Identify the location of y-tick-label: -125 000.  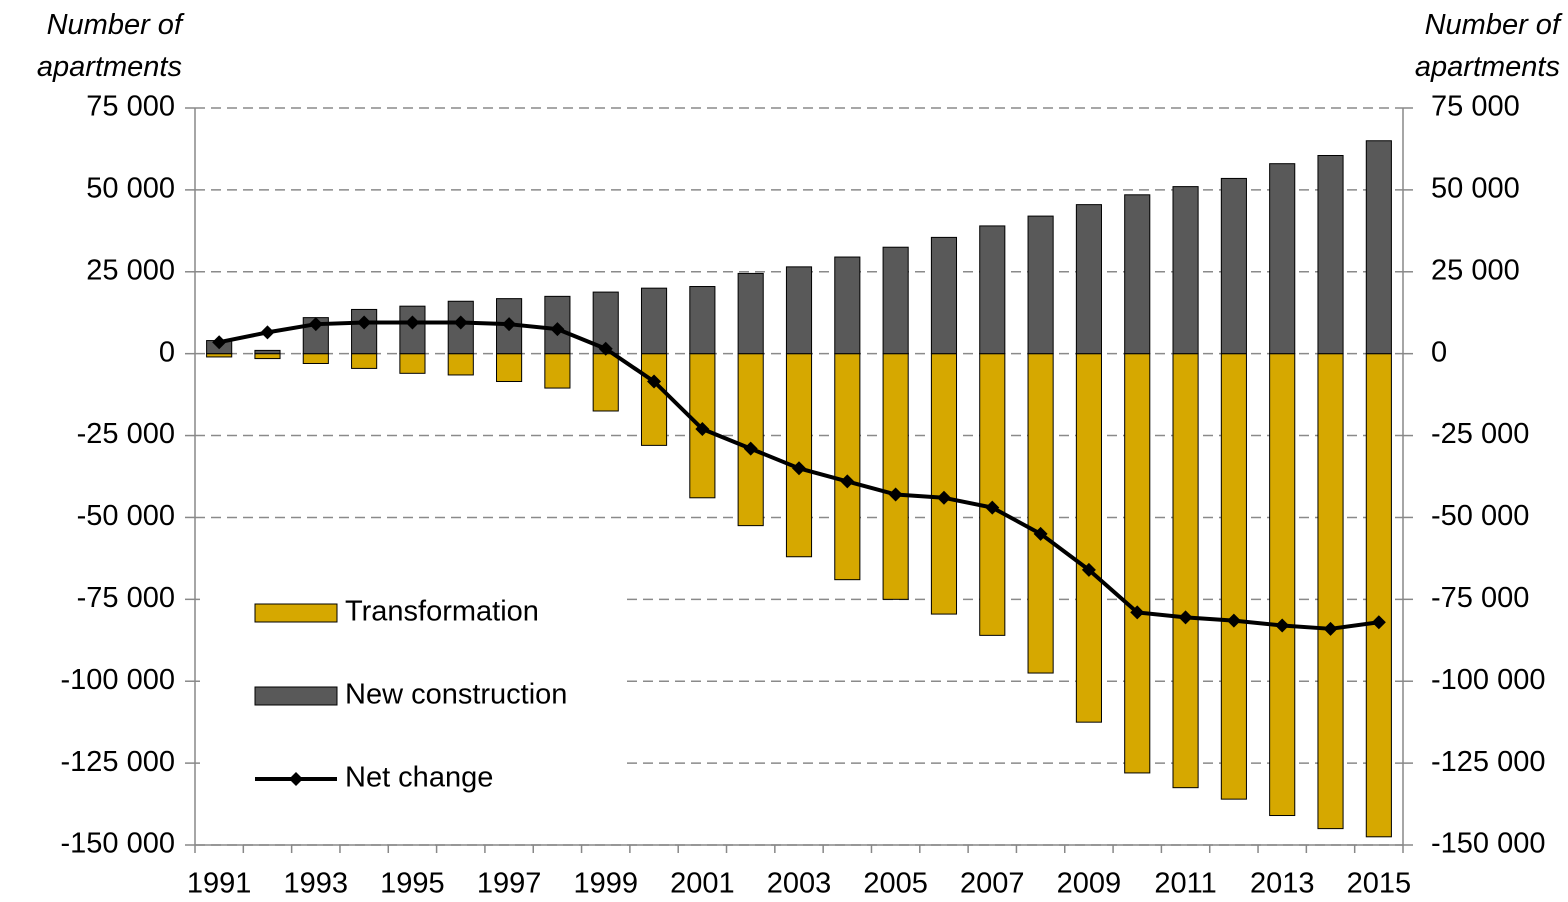
(118, 762).